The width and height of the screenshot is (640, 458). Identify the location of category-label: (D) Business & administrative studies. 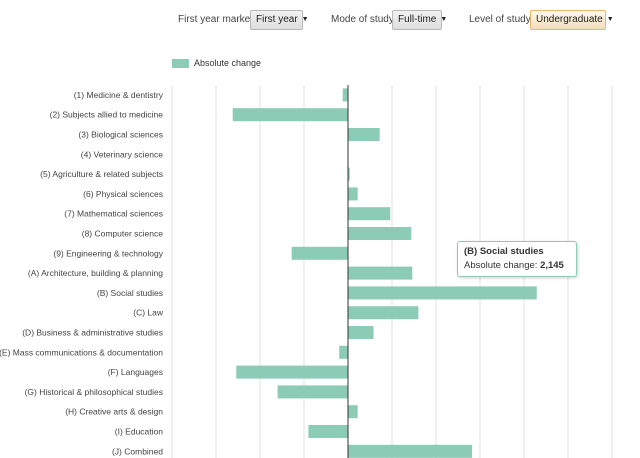
(92, 333).